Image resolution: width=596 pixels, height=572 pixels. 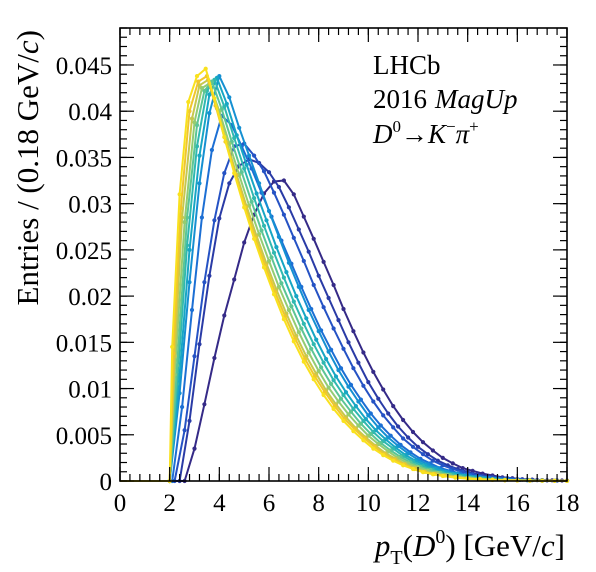 What do you see at coordinates (397, 126) in the screenshot?
I see `decay-d-sup: 0` at bounding box center [397, 126].